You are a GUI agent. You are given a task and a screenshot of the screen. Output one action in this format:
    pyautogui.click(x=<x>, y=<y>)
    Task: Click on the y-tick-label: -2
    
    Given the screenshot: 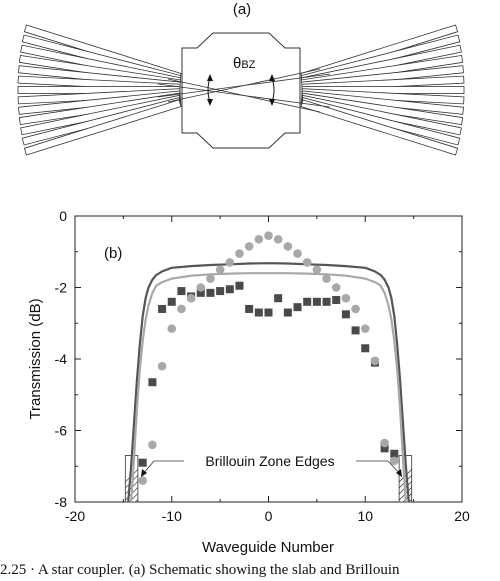 What is the action you would take?
    pyautogui.click(x=61, y=288)
    